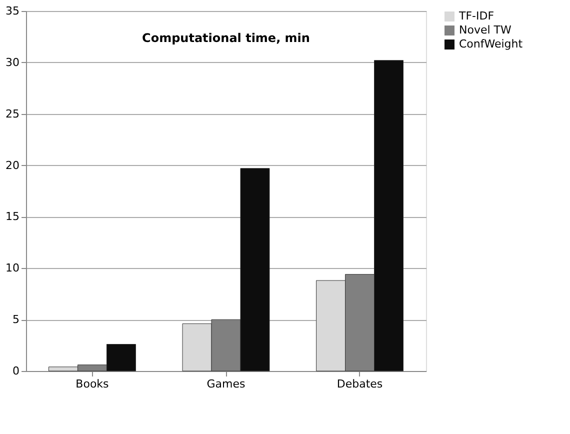  What do you see at coordinates (93, 384) in the screenshot?
I see `x-tick-label: Books` at bounding box center [93, 384].